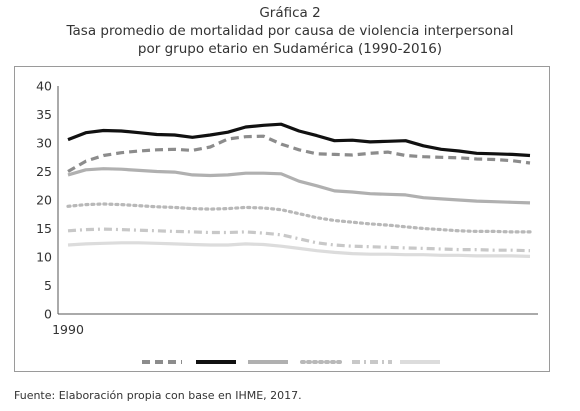 The image size is (580, 411). I want to click on figure-label: Gráfica 2, so click(290, 13).